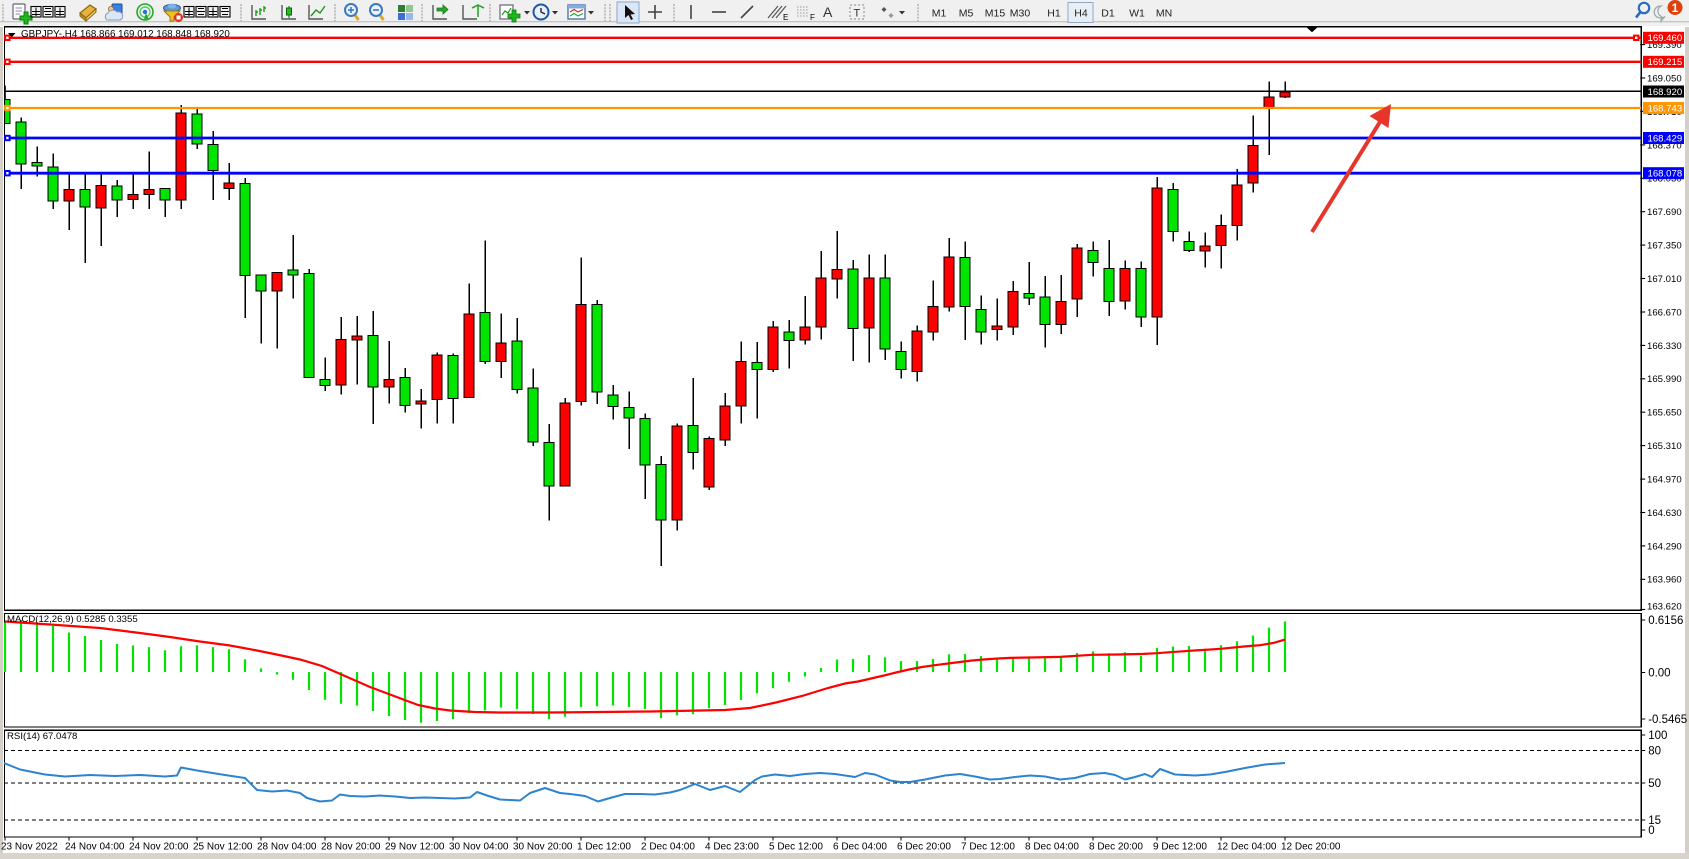 The height and width of the screenshot is (859, 1689). I want to click on svg-text: 165.310, so click(1664, 446).